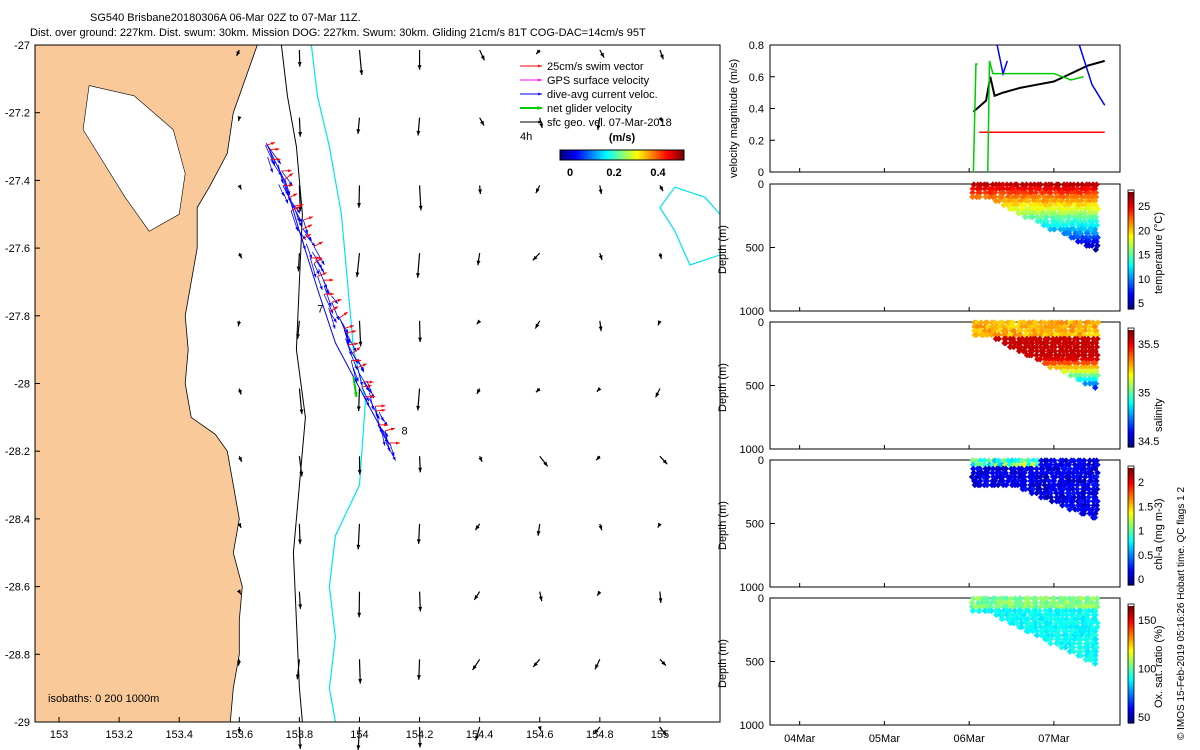  What do you see at coordinates (22, 385) in the screenshot?
I see `map-ytick-label: -28` at bounding box center [22, 385].